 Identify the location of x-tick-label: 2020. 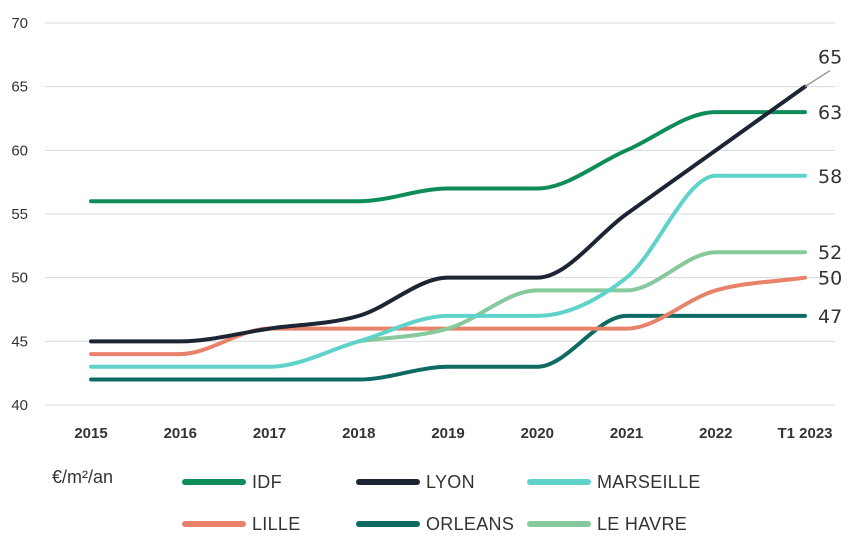
(537, 433).